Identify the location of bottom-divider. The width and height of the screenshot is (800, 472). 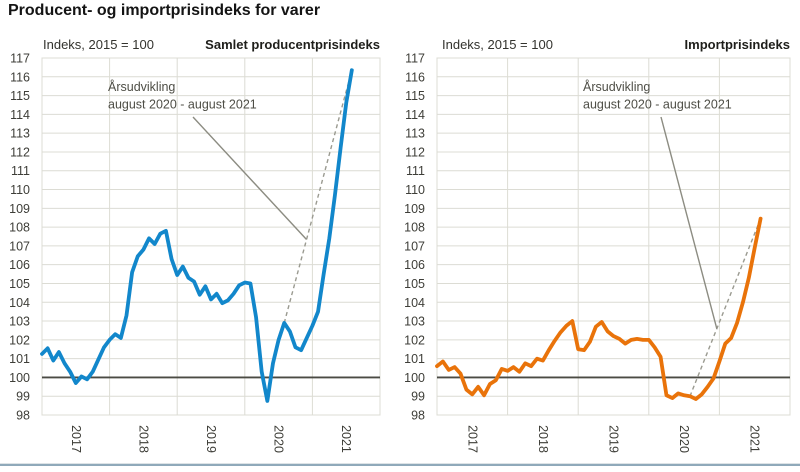
(400, 464).